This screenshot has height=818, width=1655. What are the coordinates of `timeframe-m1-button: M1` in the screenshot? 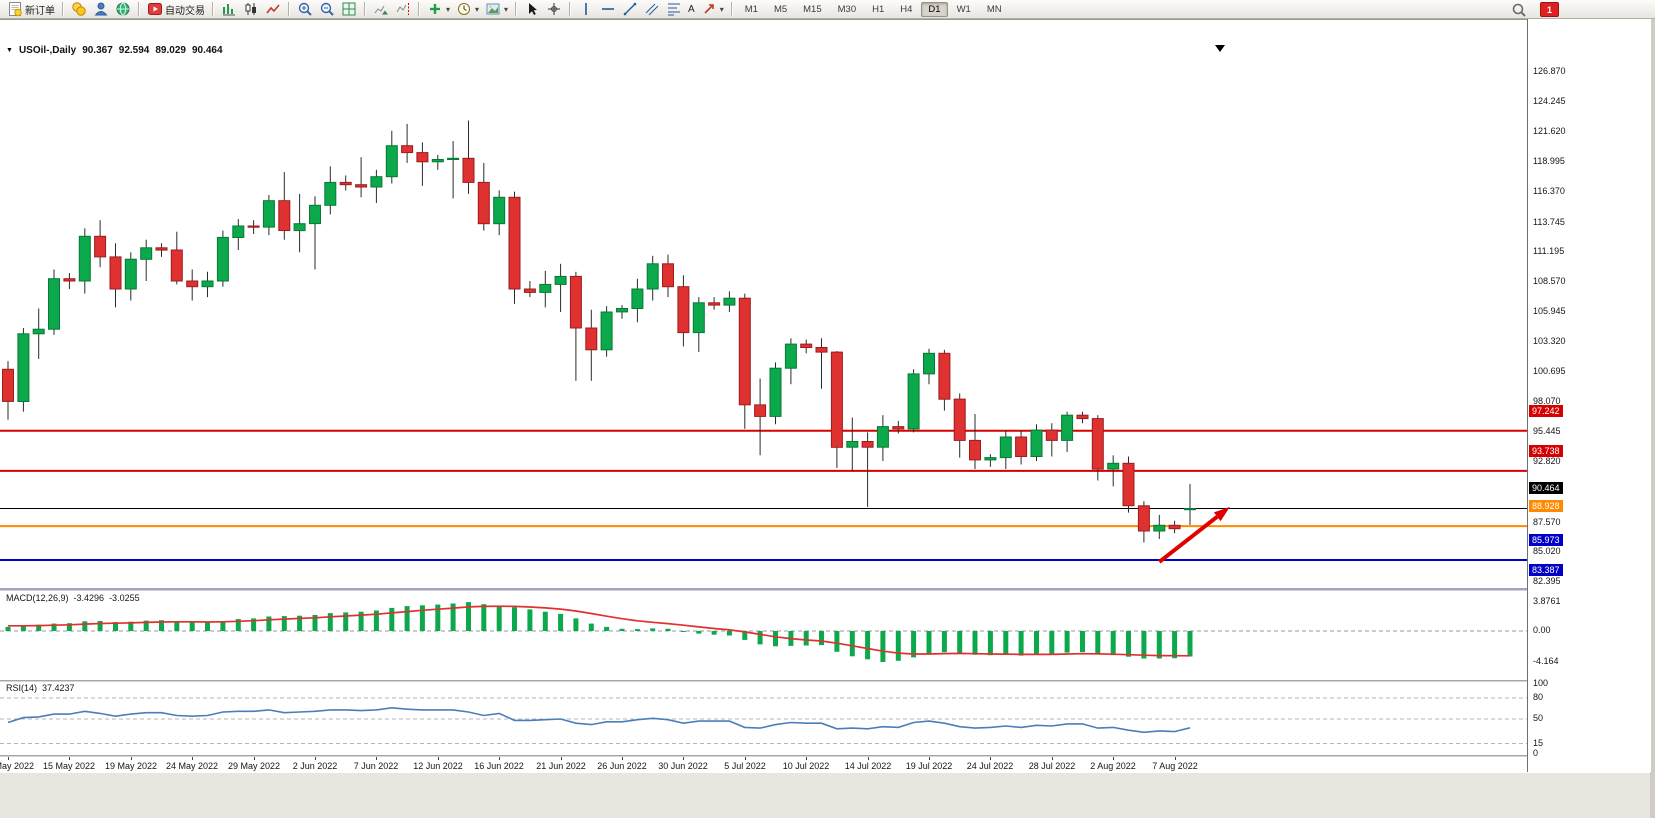 It's located at (751, 9).